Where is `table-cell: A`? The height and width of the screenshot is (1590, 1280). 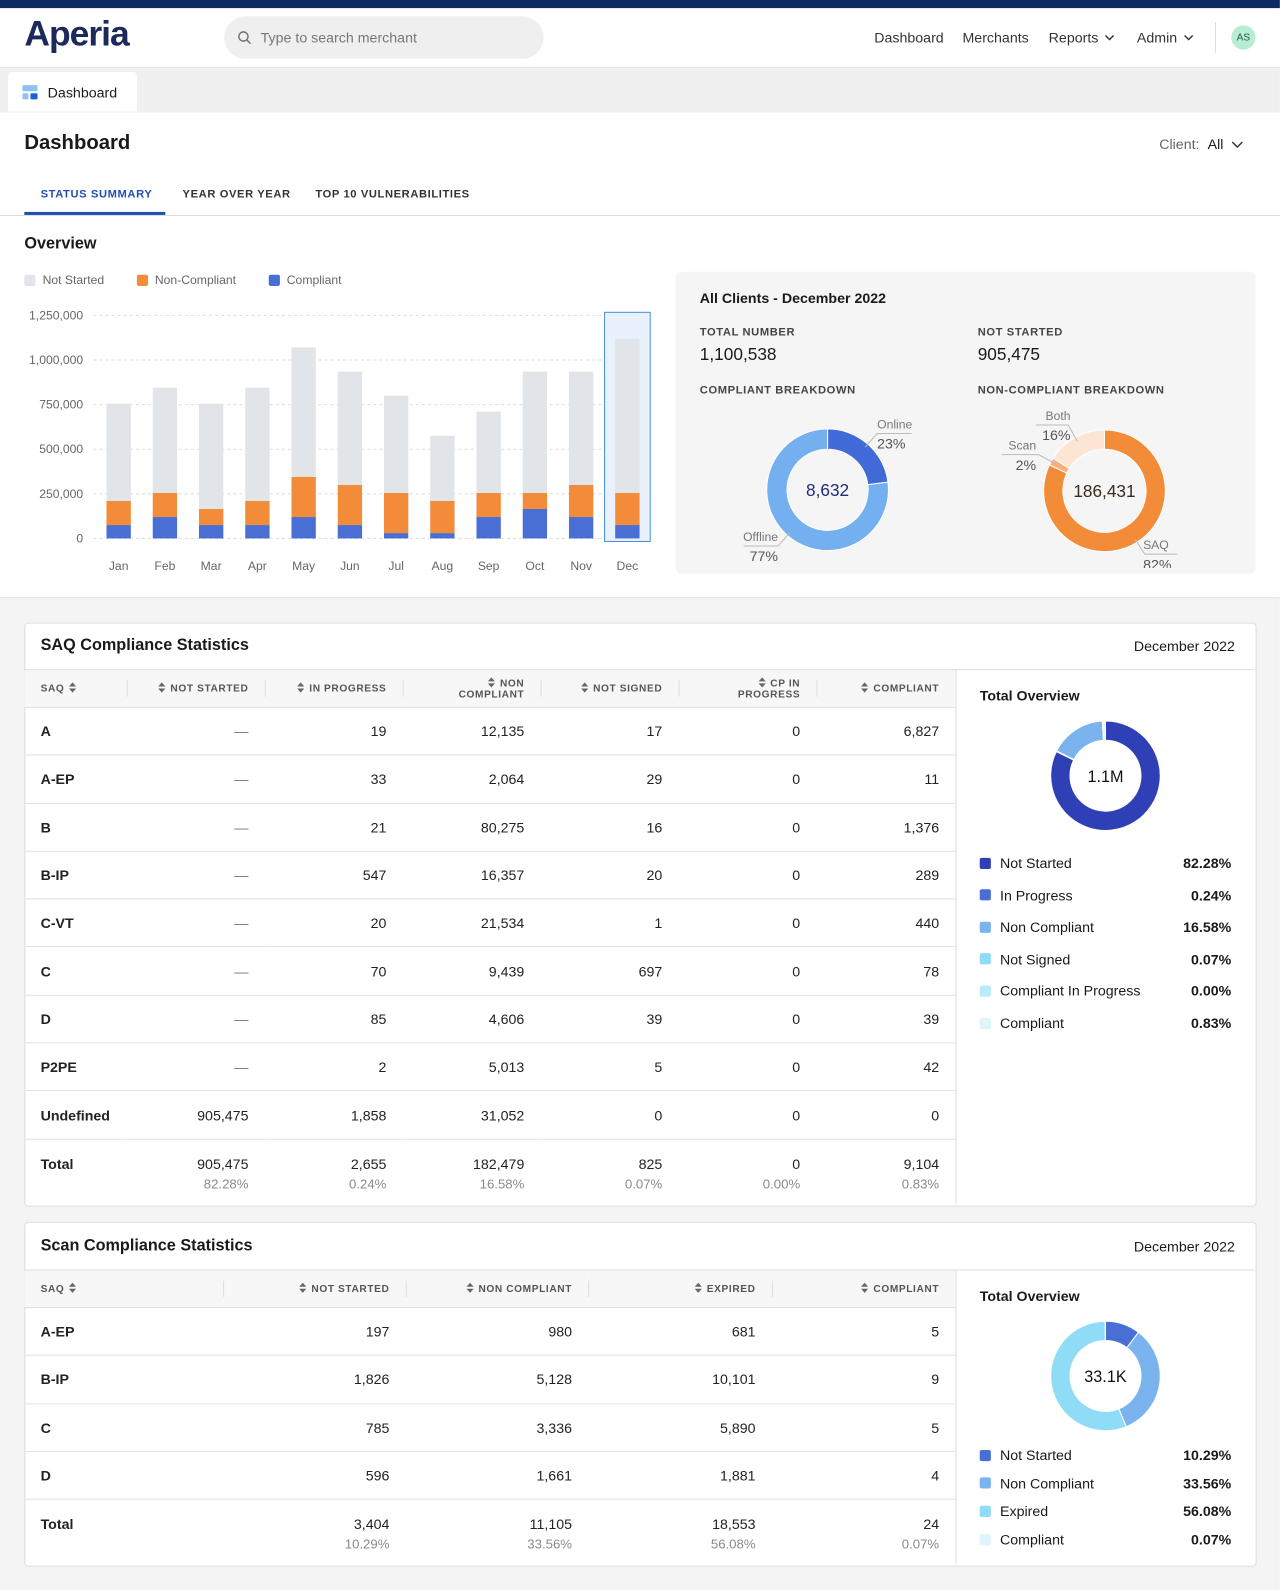
table-cell: A is located at coordinates (75, 731).